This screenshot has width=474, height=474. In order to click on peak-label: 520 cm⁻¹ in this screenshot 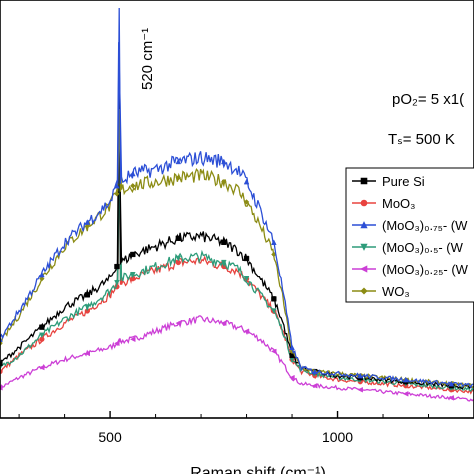, I will do `click(147, 59)`.